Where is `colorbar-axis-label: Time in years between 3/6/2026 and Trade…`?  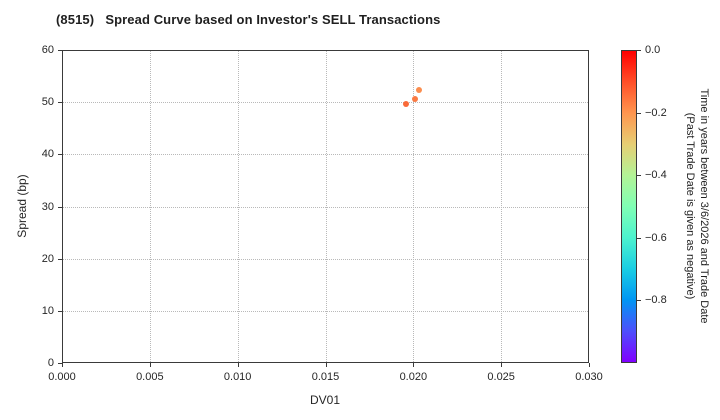 colorbar-axis-label: Time in years between 3/6/2026 and Trade… is located at coordinates (697, 205).